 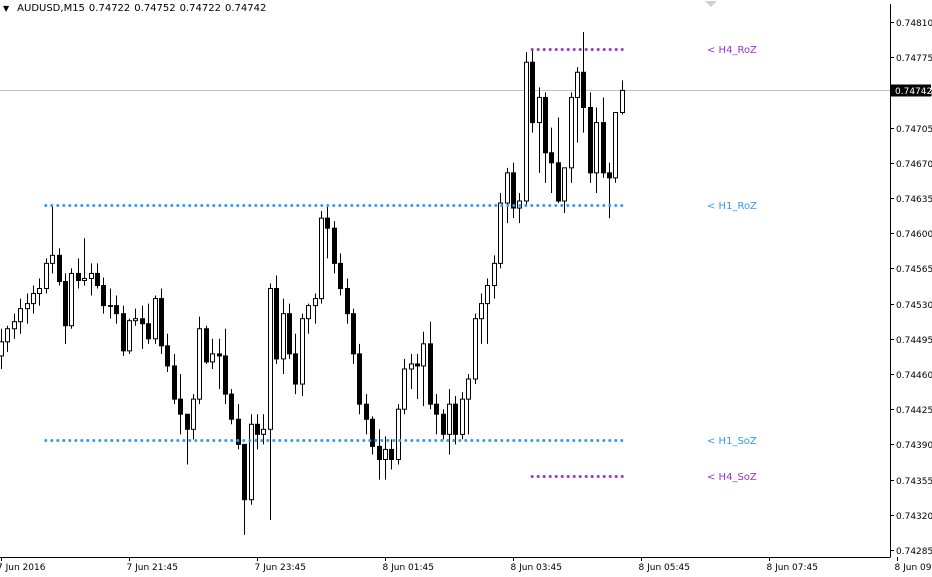 What do you see at coordinates (792, 568) in the screenshot?
I see `x-tick-label: 8 Jun 07:45` at bounding box center [792, 568].